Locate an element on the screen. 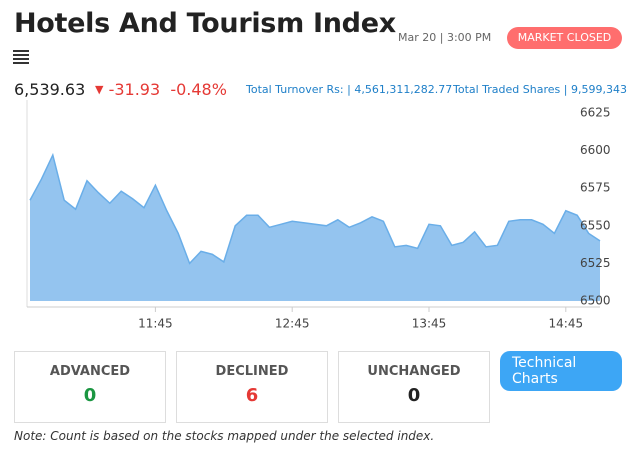 This screenshot has width=635, height=459. unchanged-count: 0 is located at coordinates (414, 395).